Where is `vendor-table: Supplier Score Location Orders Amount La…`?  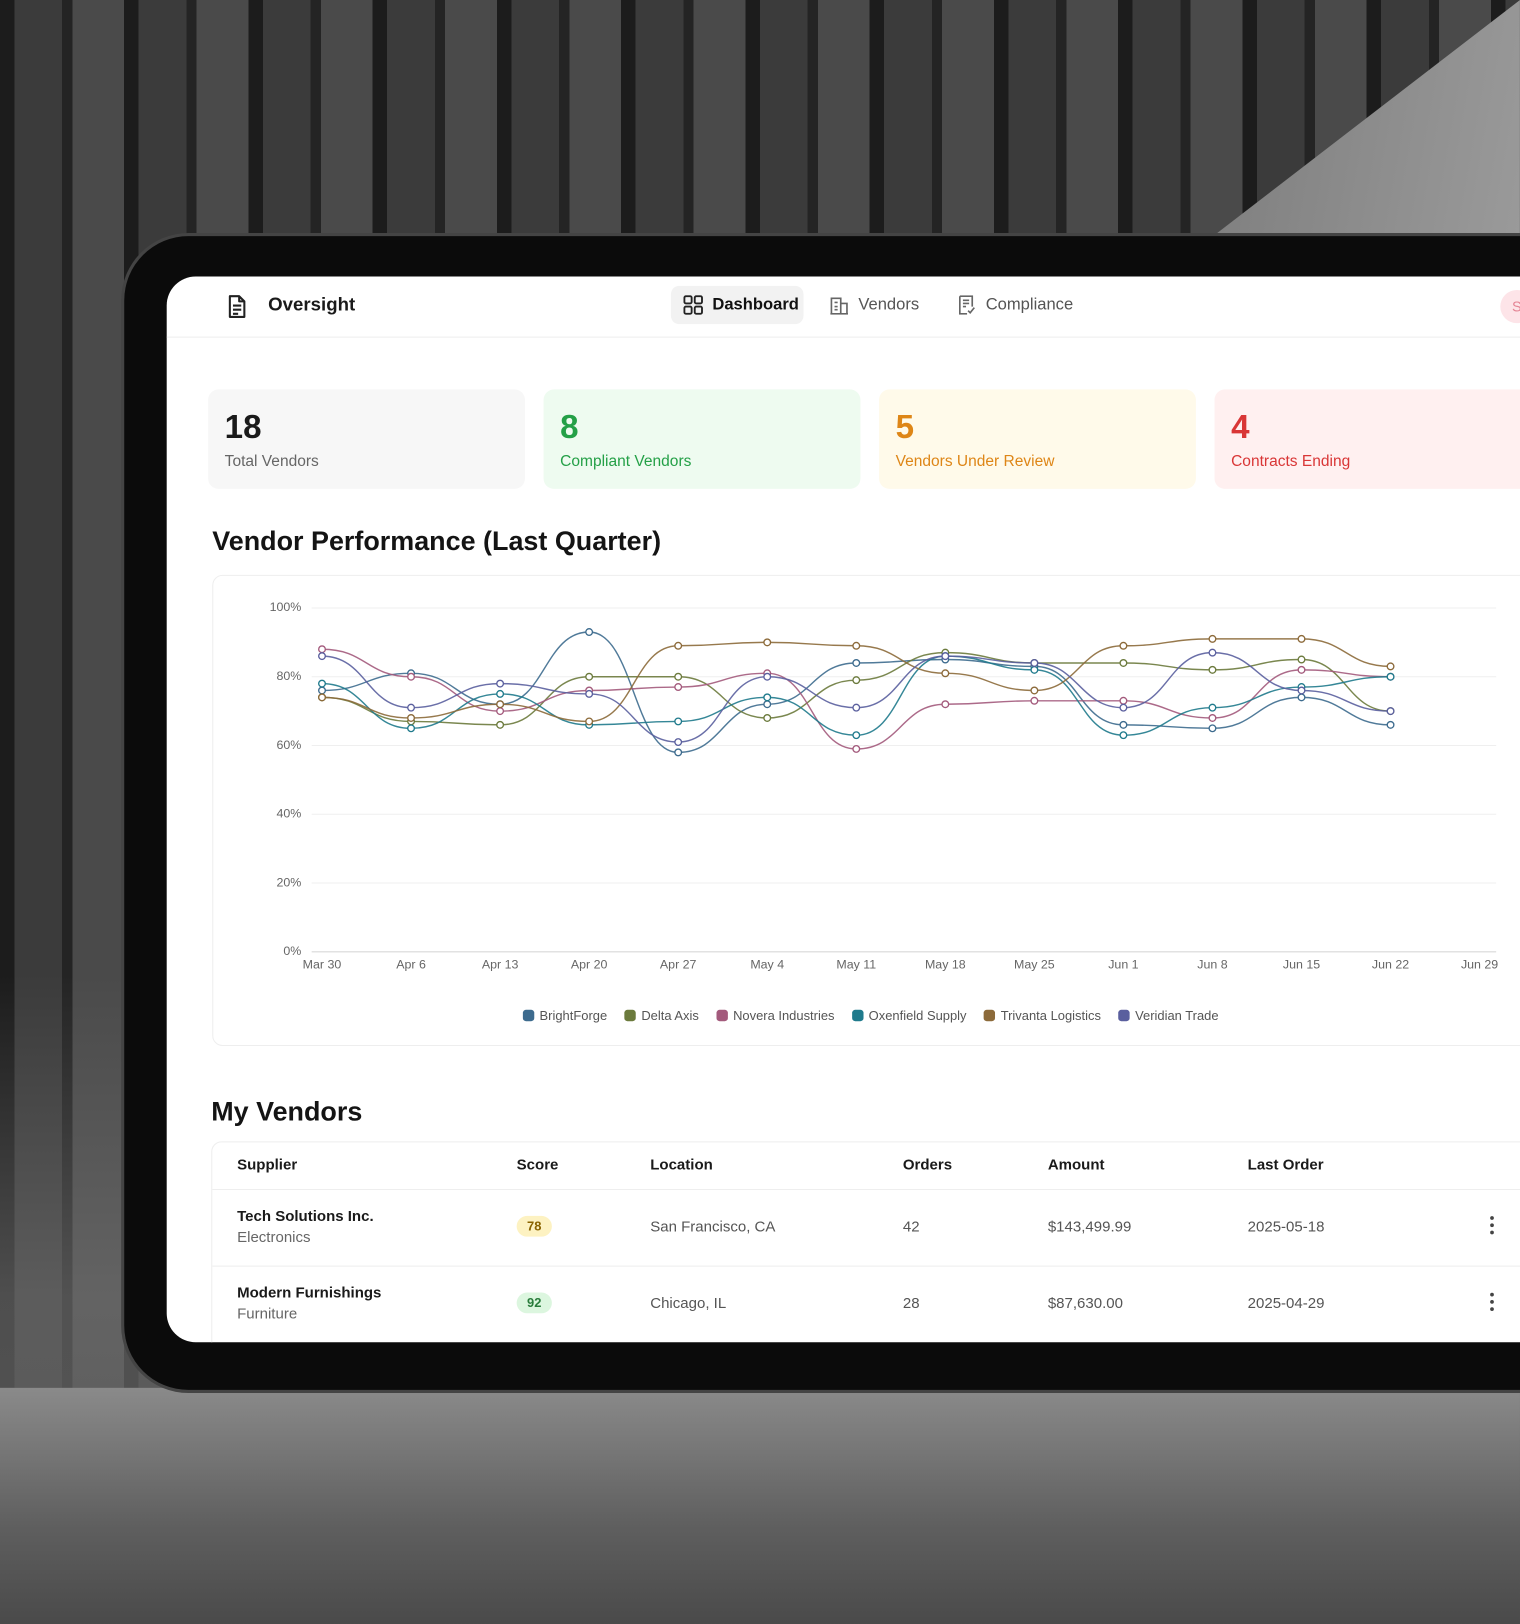 vendor-table: Supplier Score Location Orders Amount La… is located at coordinates (865, 1242).